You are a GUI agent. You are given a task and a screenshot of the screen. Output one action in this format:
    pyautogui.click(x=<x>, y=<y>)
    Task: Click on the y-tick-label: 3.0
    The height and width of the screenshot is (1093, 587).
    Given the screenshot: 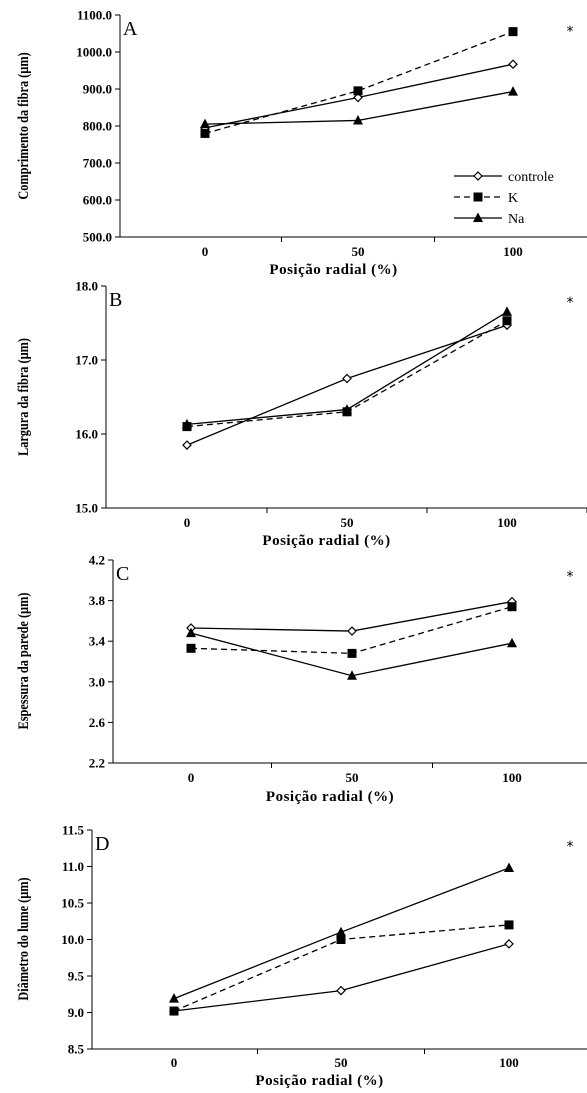 What is the action you would take?
    pyautogui.click(x=97, y=681)
    